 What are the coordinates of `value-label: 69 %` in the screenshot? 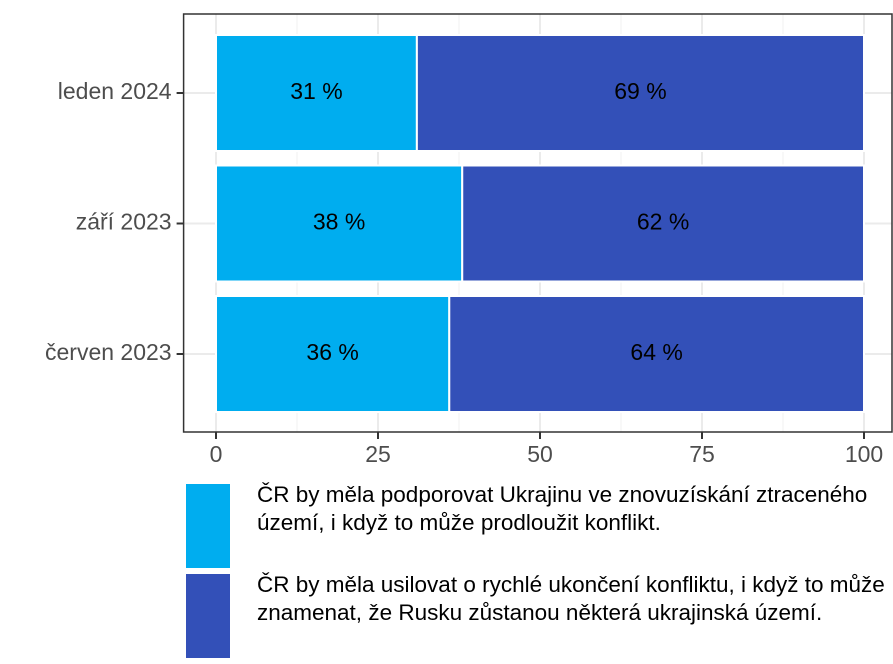 It's located at (640, 91).